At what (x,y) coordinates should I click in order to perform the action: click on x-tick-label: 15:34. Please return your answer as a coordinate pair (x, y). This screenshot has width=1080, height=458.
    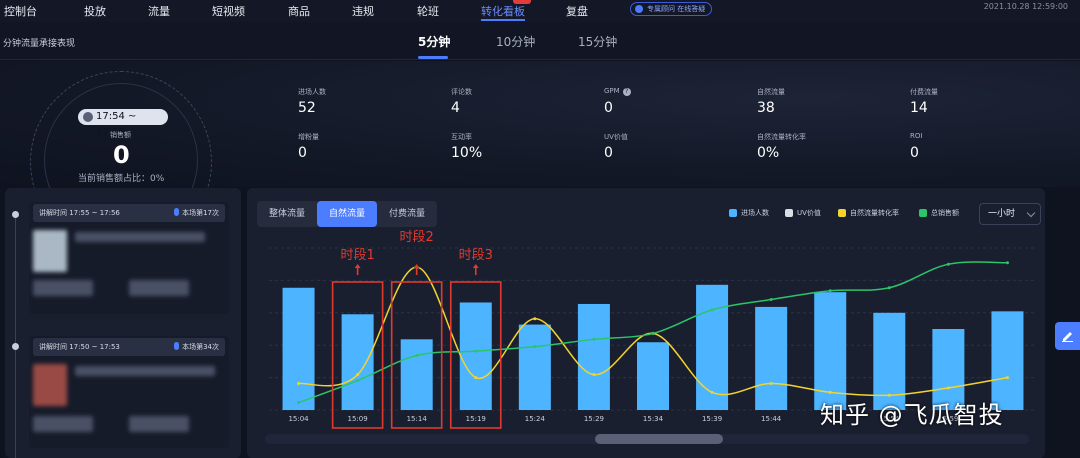
    Looking at the image, I should click on (653, 419).